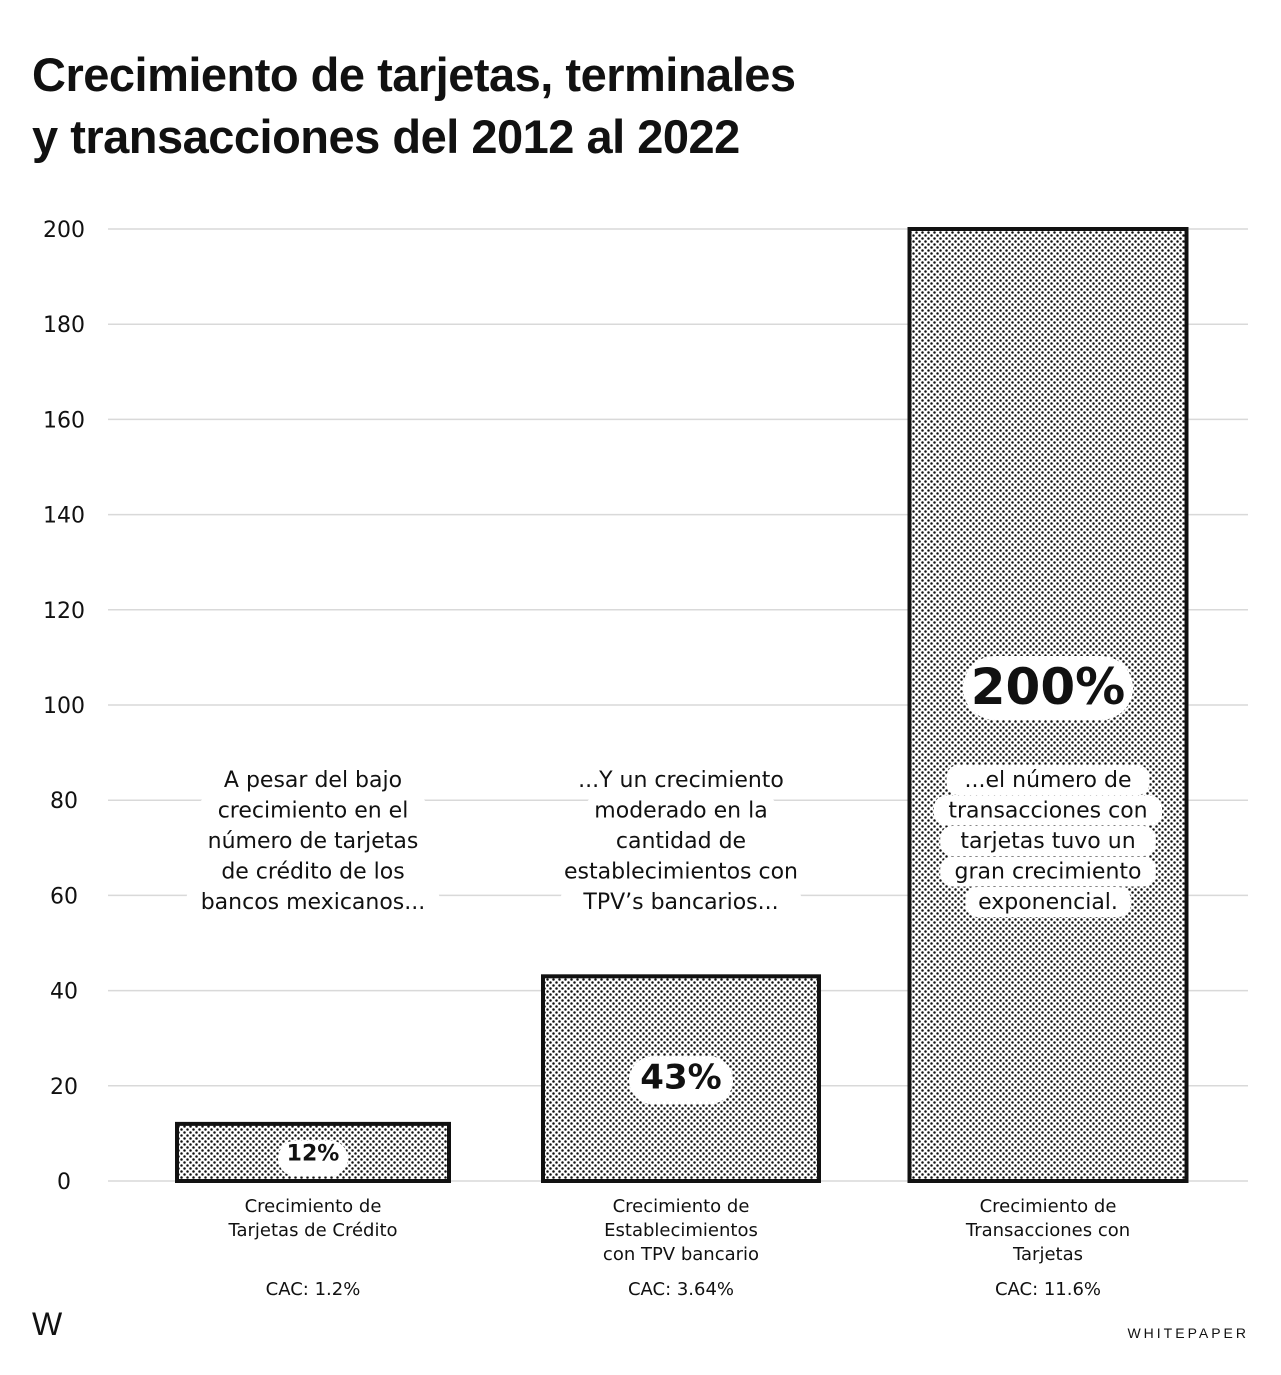 The image size is (1281, 1375). Describe the element at coordinates (1047, 1254) in the screenshot. I see `x-category-label: Tarjetas` at that location.